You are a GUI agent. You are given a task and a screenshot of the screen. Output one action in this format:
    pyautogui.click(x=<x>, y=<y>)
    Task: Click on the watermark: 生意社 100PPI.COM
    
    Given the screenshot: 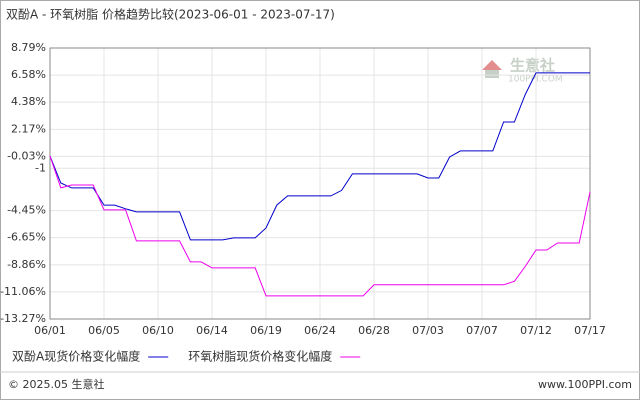 What is the action you would take?
    pyautogui.click(x=522, y=71)
    